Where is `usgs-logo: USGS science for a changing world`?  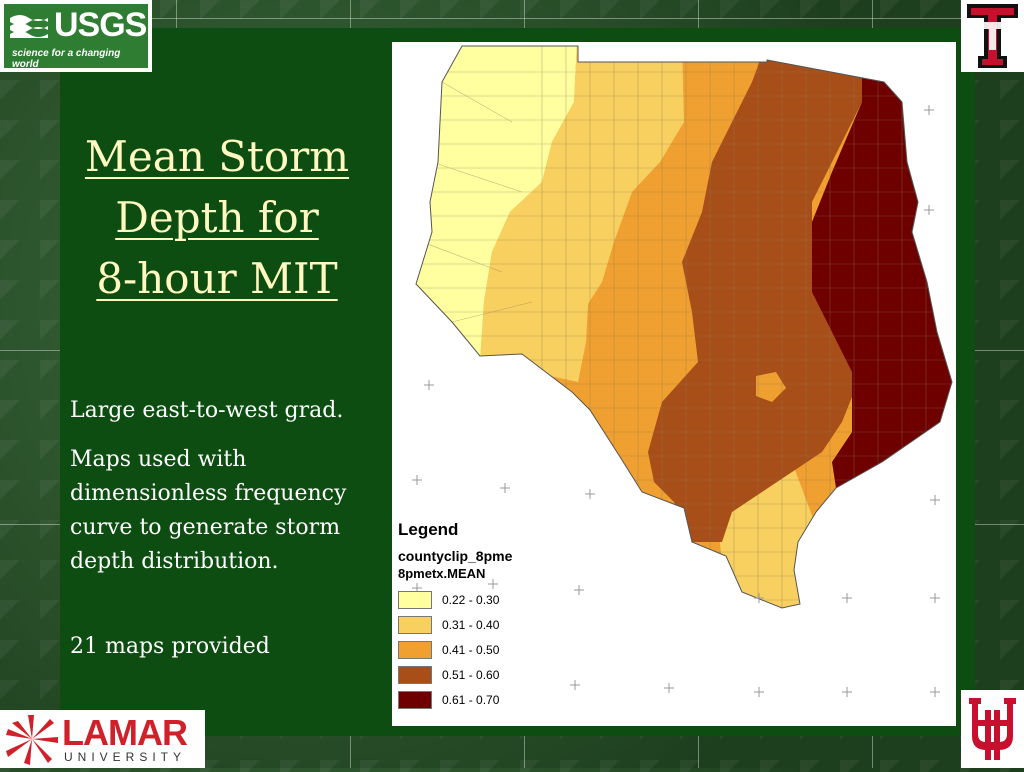
usgs-logo: USGS science for a changing world is located at coordinates (76, 36).